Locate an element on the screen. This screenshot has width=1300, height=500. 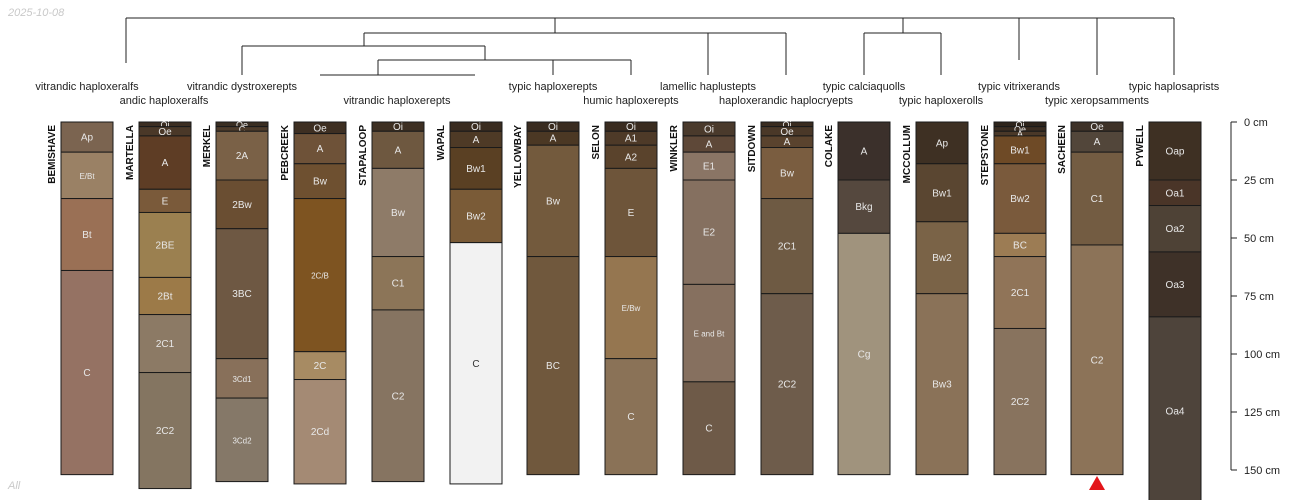
horizon-label: A2 is located at coordinates (631, 157).